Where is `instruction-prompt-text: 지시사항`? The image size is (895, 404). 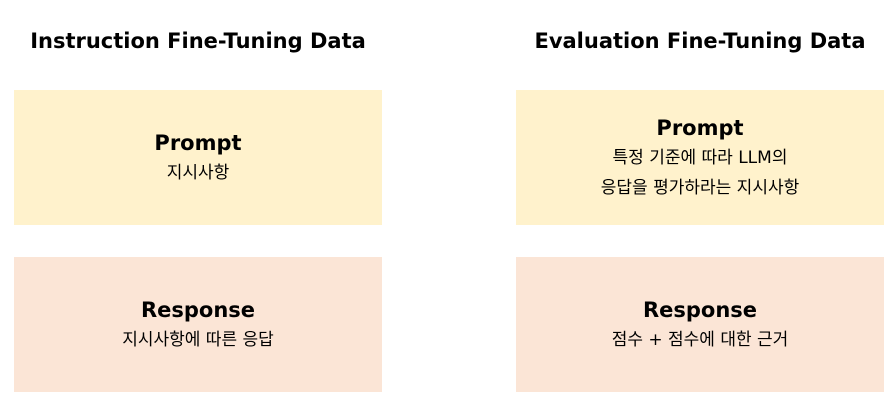 instruction-prompt-text: 지시사항 is located at coordinates (198, 172).